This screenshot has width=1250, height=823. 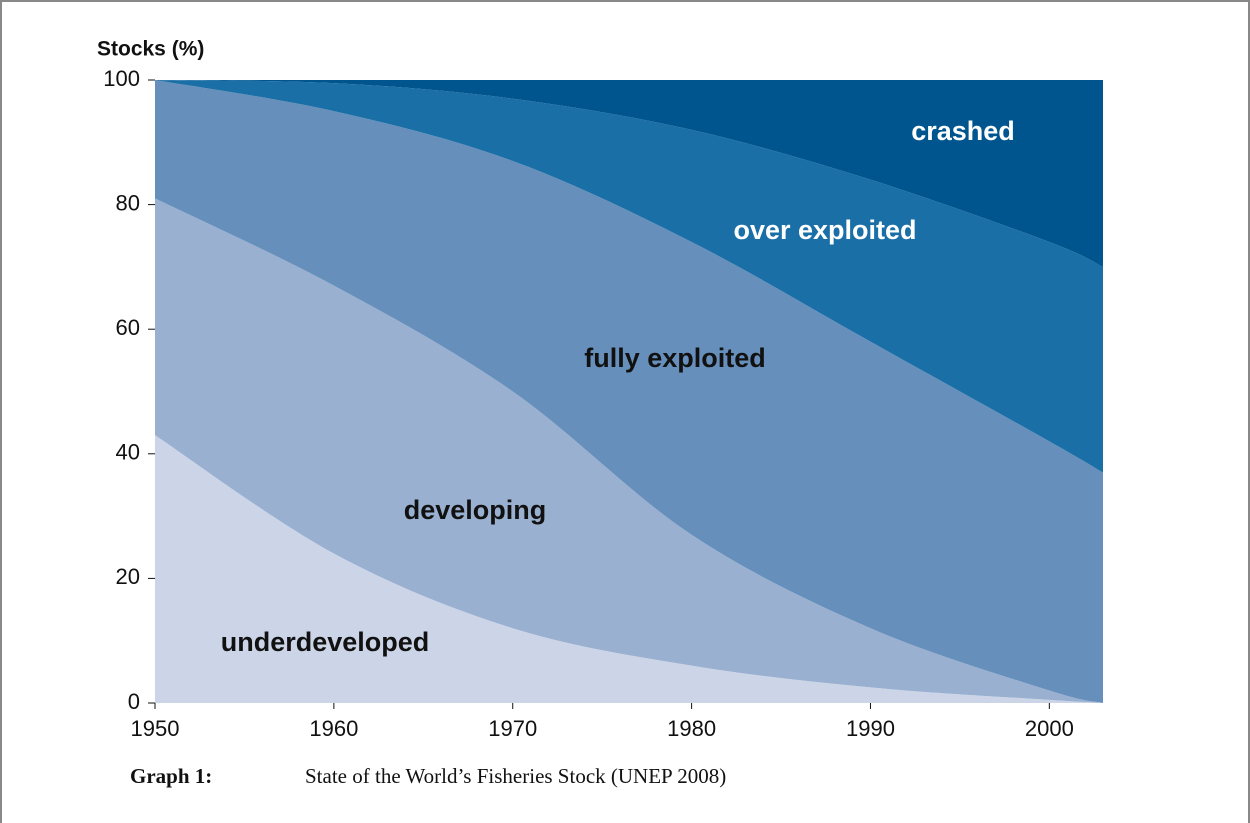 I want to click on x-tick-label: 1960, so click(x=333, y=728).